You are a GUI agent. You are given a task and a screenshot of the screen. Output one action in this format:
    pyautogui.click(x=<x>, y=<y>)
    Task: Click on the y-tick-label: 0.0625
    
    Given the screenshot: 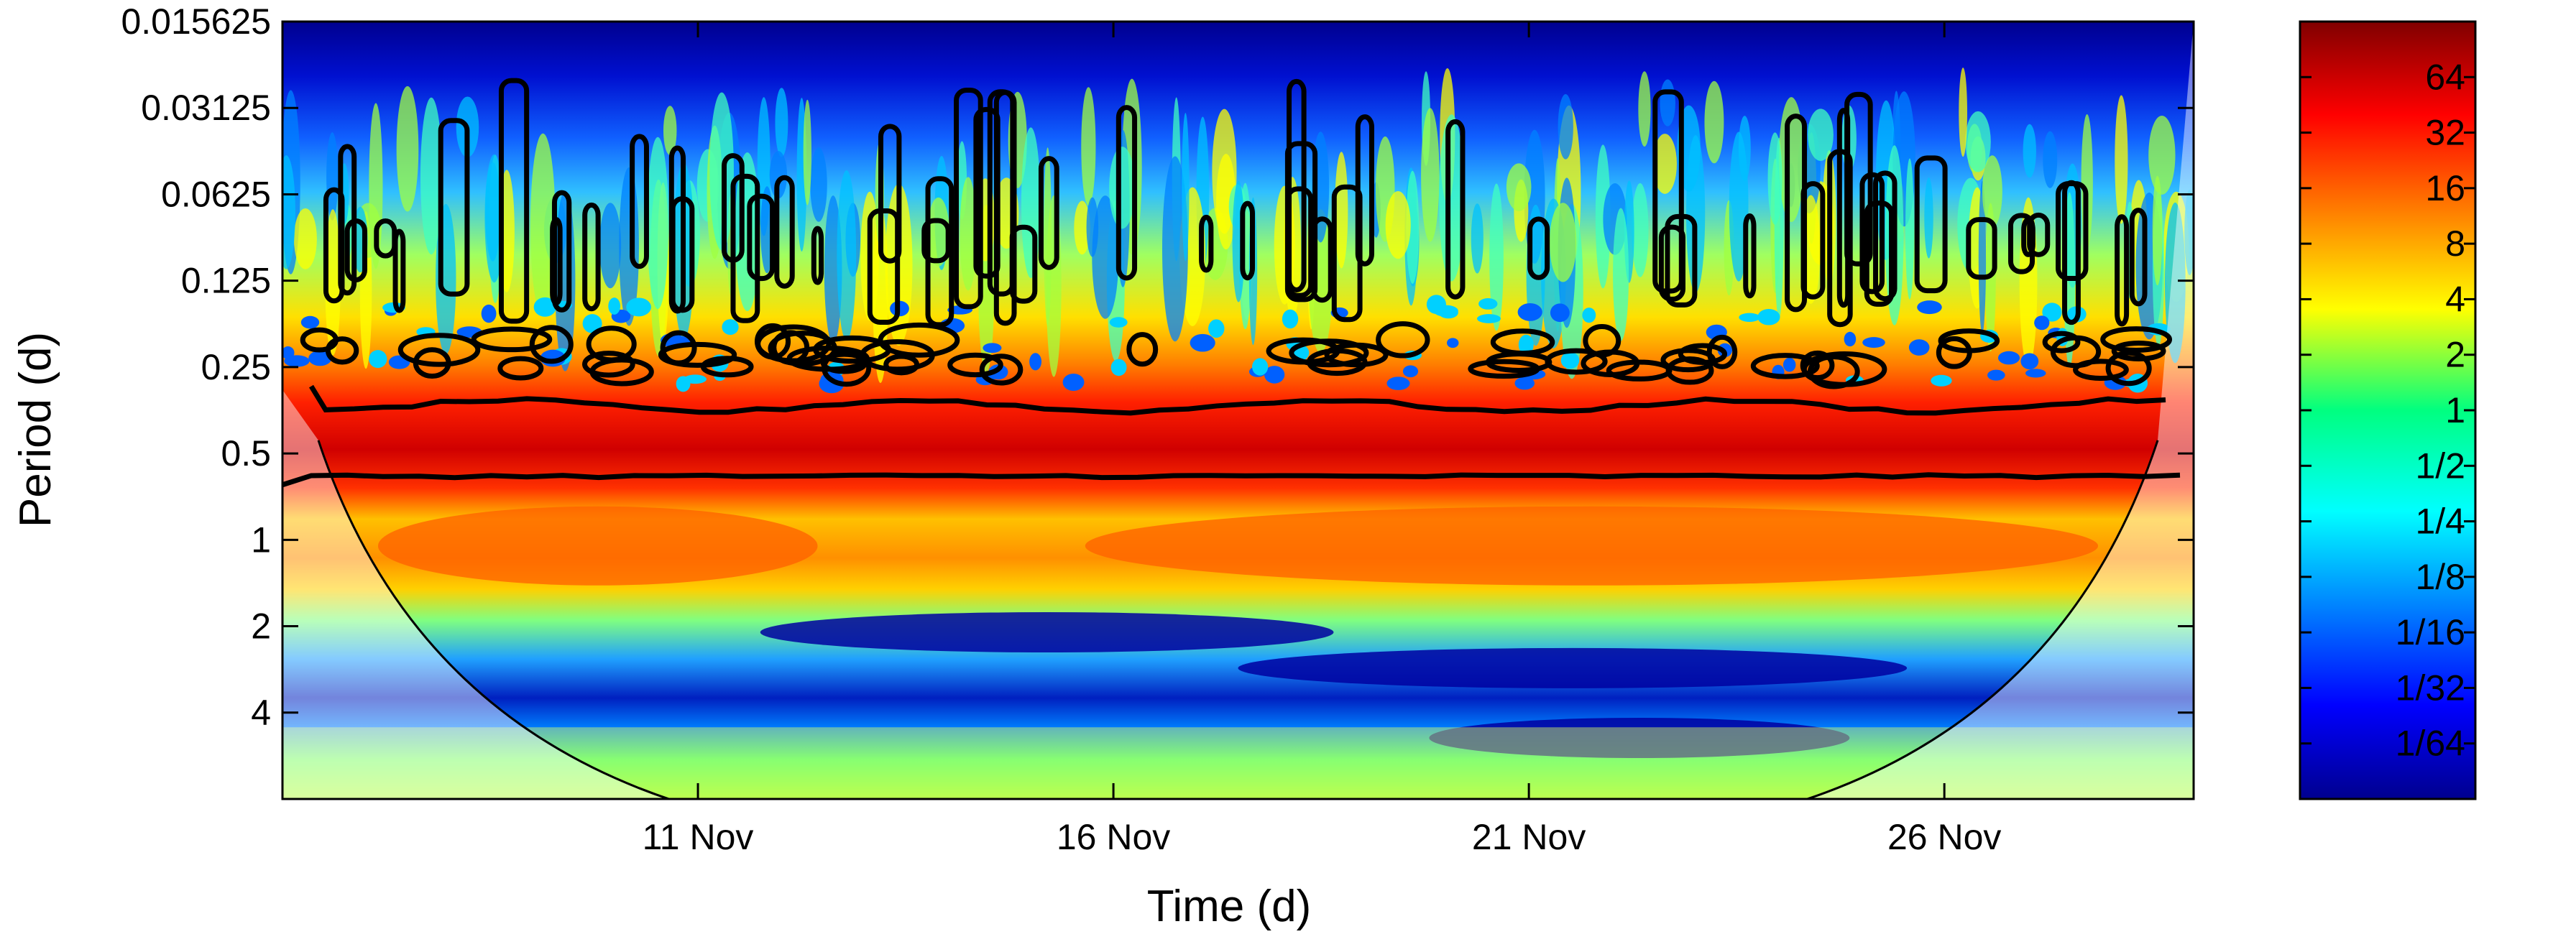 What is the action you would take?
    pyautogui.click(x=216, y=194)
    